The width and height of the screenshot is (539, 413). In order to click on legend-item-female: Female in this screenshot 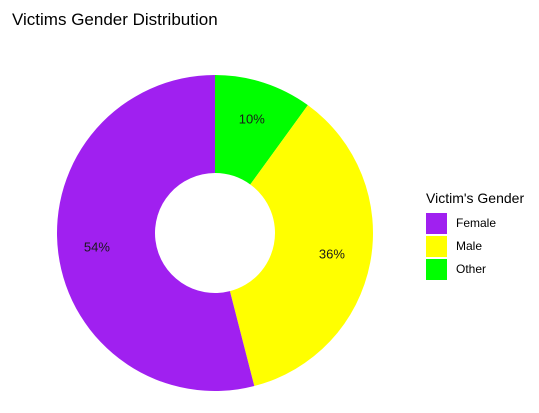, I will do `click(475, 223)`.